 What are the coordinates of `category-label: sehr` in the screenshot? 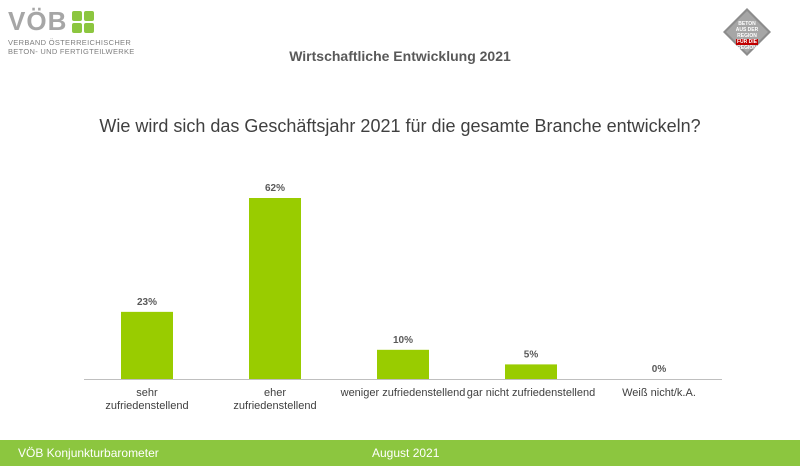 It's located at (147, 393).